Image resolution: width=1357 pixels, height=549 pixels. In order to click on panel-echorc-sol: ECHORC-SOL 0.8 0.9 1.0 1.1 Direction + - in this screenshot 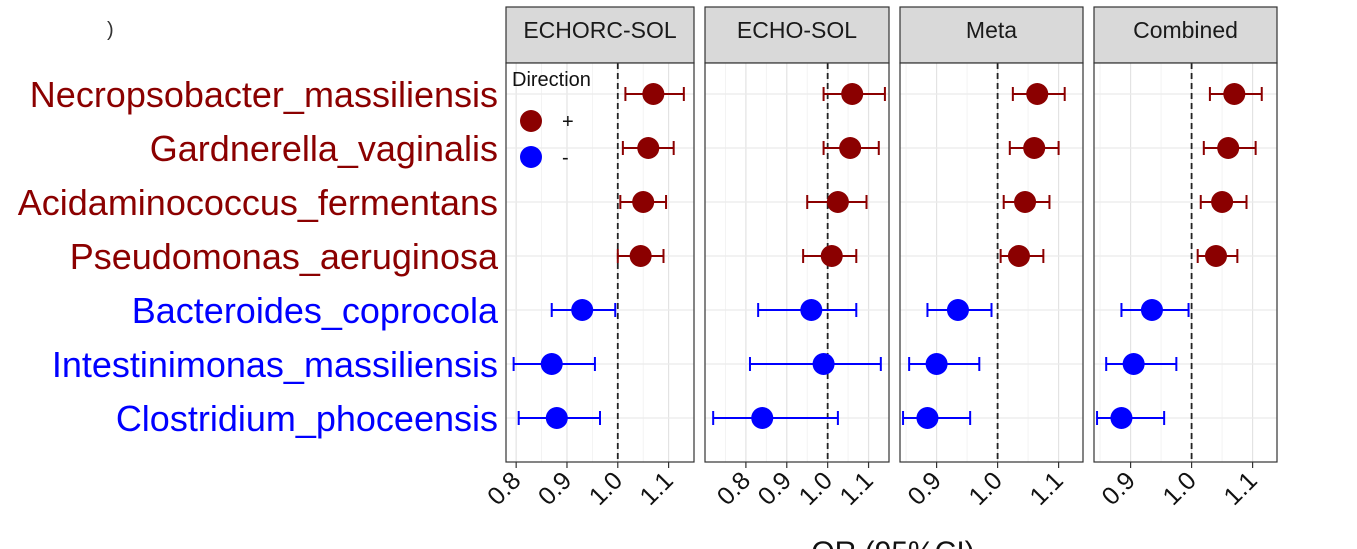, I will do `click(588, 258)`.